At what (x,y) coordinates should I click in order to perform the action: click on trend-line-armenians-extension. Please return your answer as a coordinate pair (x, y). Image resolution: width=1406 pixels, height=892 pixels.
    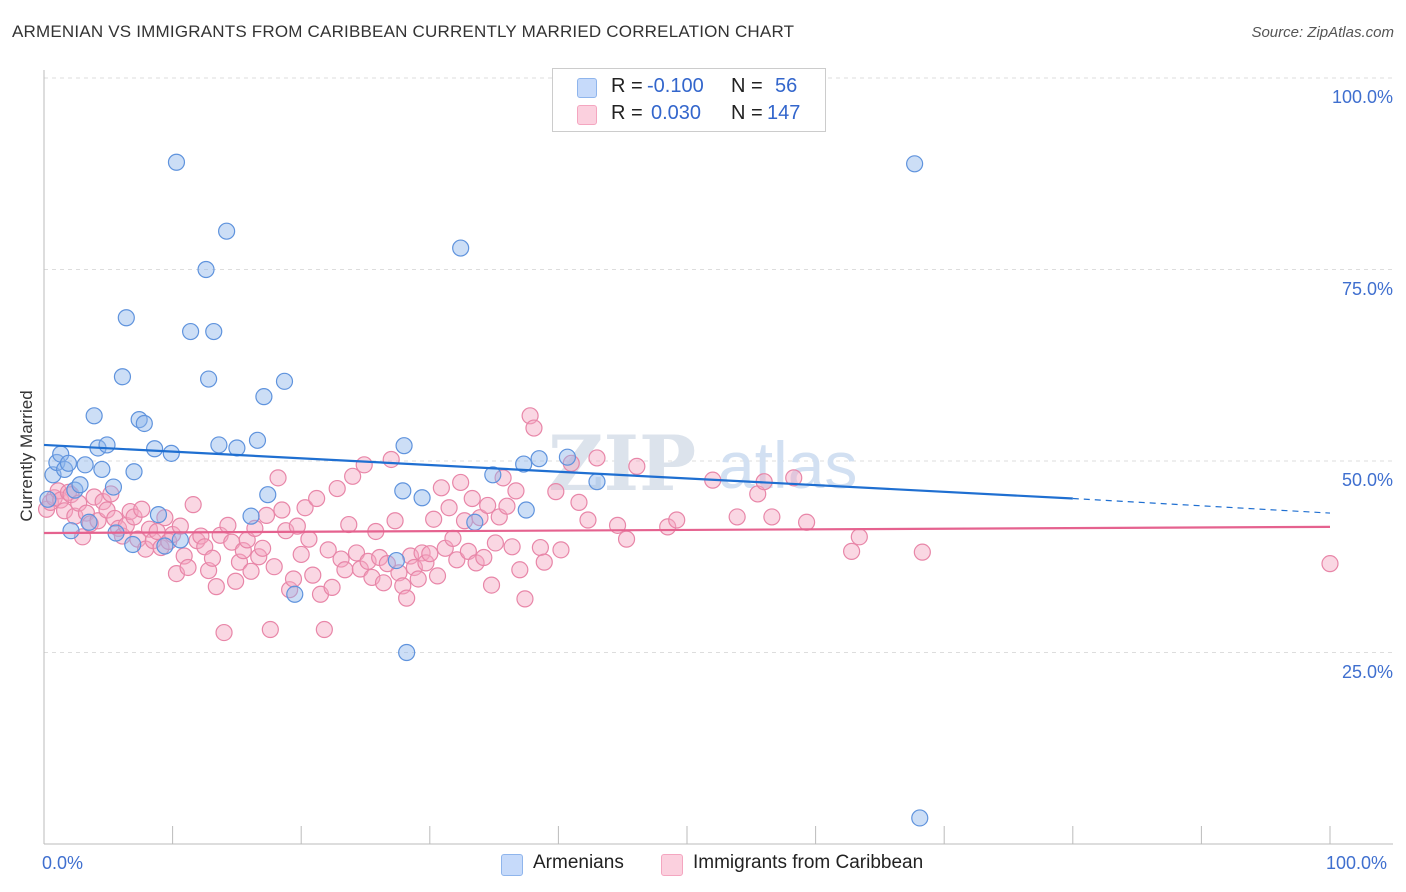
    Looking at the image, I should click on (1201, 505).